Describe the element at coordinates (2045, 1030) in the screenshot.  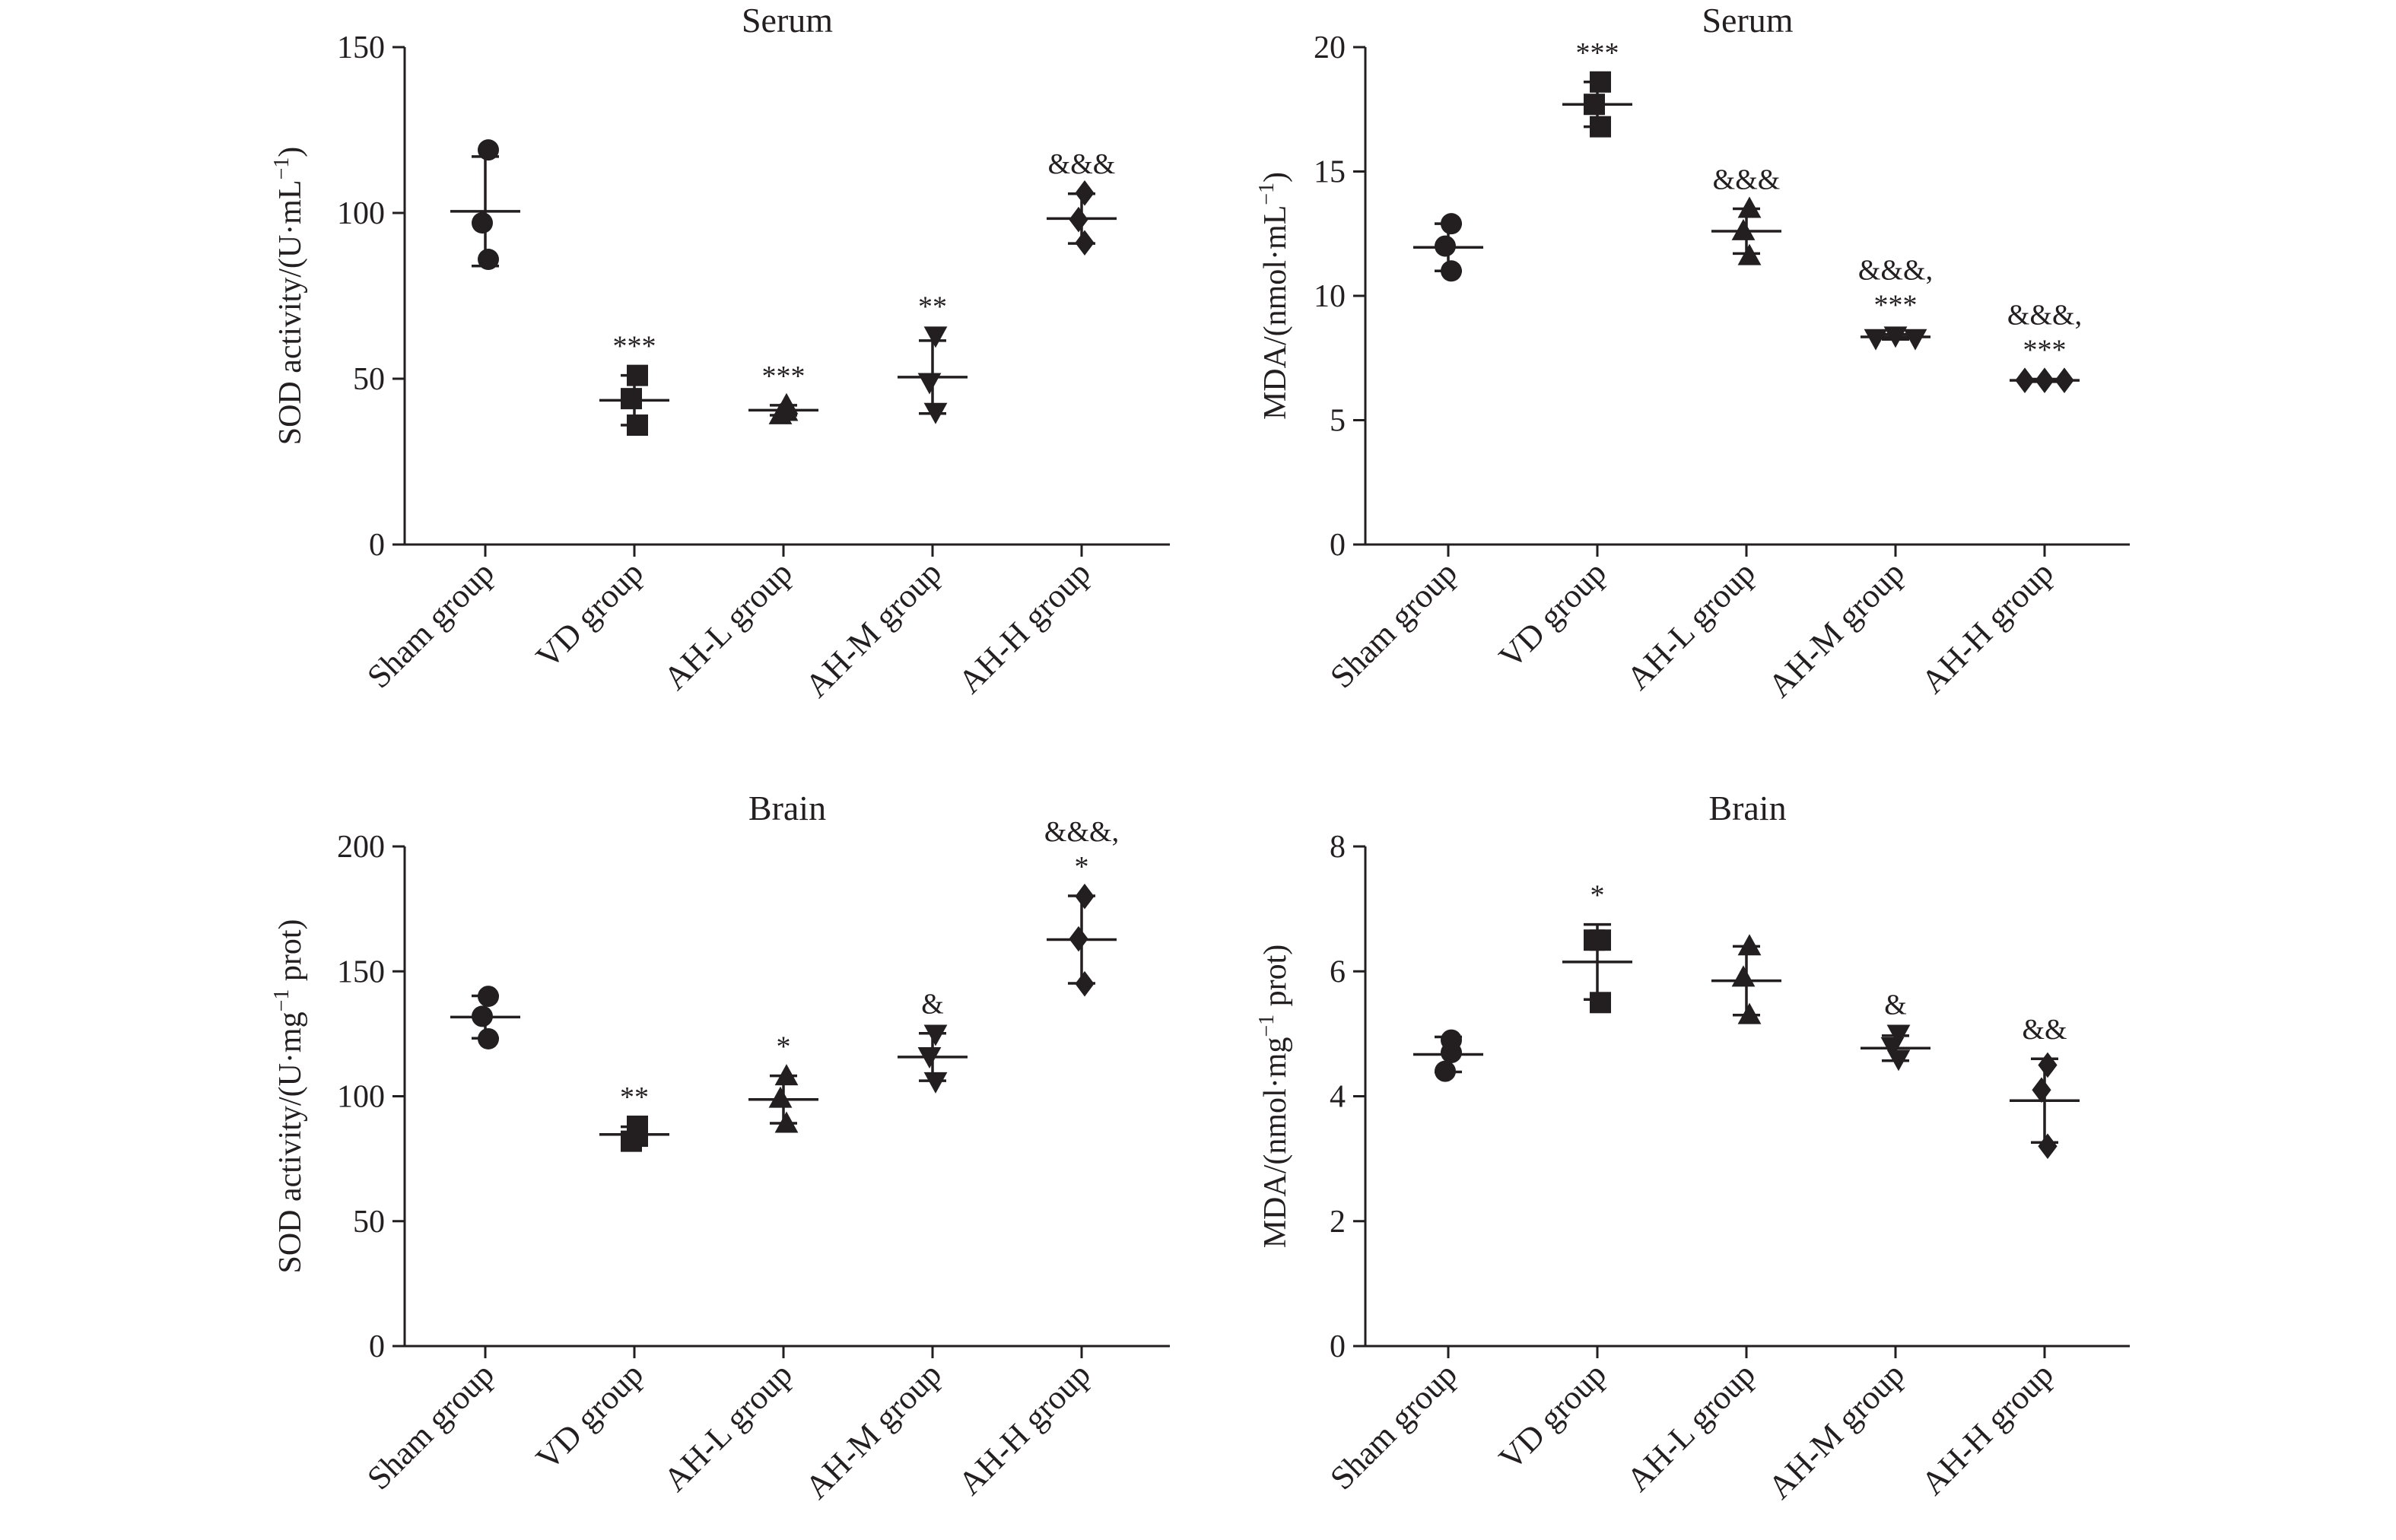
I see `significance-label: &&` at that location.